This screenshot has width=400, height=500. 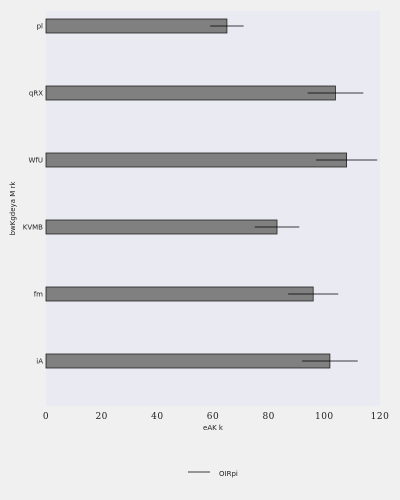 I want to click on x-axis-label: eAK k, so click(x=213, y=428).